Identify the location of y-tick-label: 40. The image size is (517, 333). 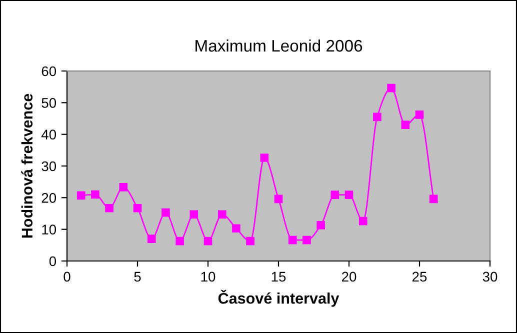
(48, 135).